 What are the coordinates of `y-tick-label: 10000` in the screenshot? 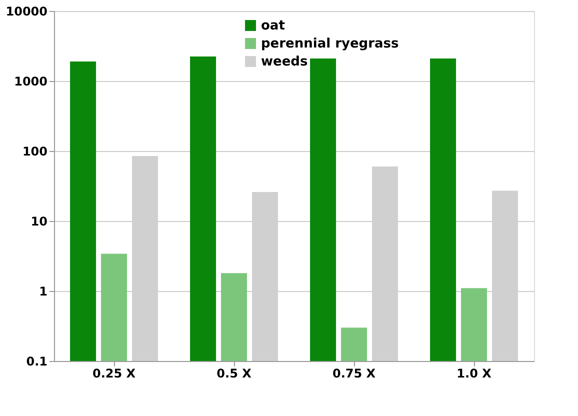 It's located at (27, 11).